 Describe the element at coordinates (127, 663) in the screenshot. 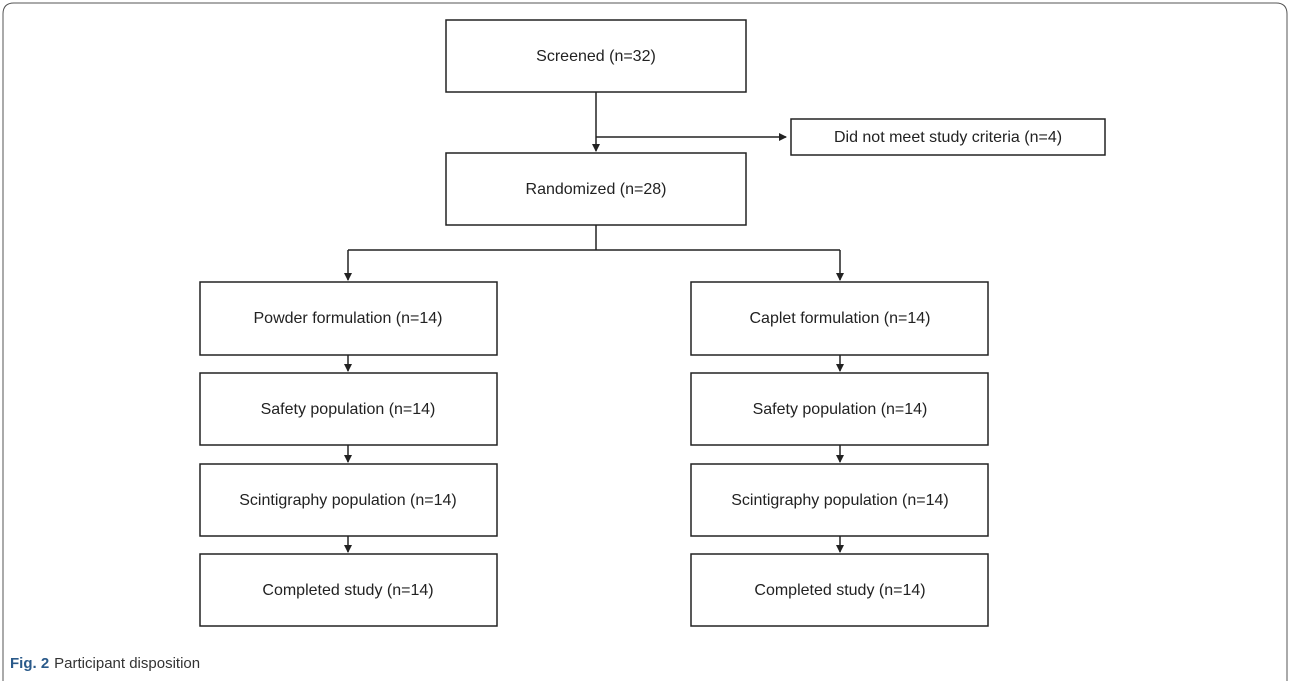

I see `caption-text: Participant disposition` at that location.